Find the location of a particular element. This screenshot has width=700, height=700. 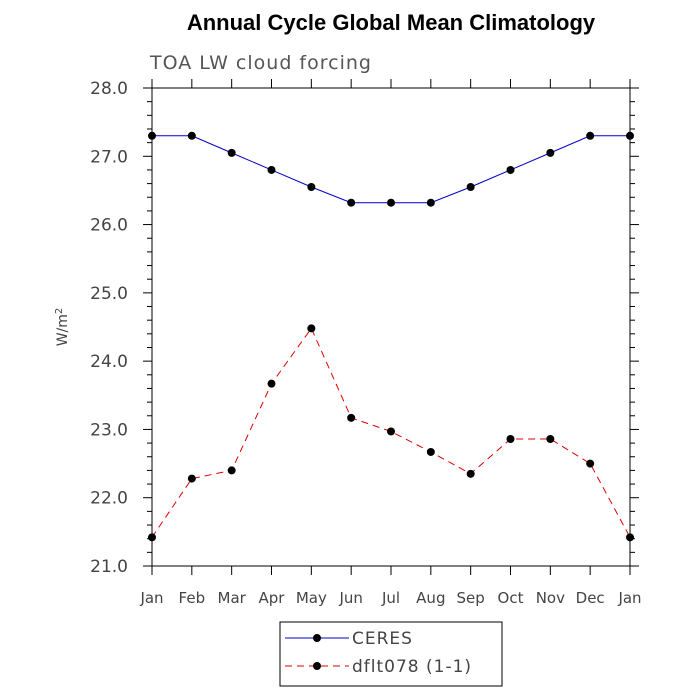

y-tick-label: 27.0 is located at coordinates (109, 157).